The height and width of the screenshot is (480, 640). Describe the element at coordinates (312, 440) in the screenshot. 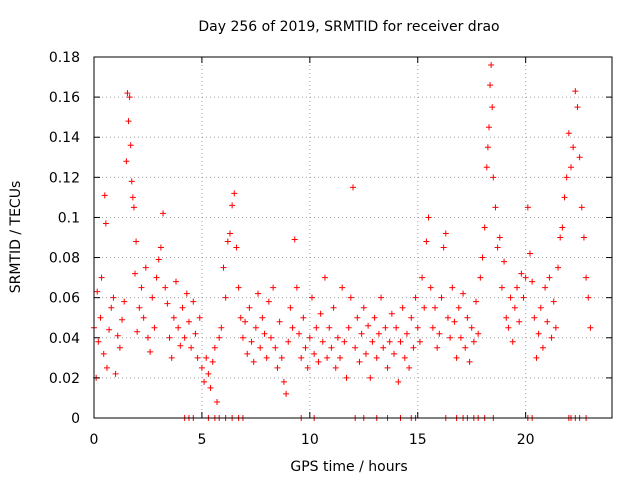

I see `x-tick-labels: 0 5 10 15 20` at that location.